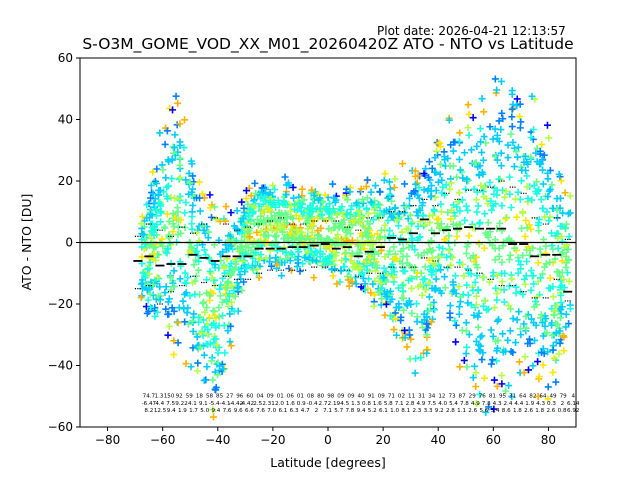 The height and width of the screenshot is (480, 640). Describe the element at coordinates (159, 404) in the screenshot. I see `bin-stat-label: 4.4` at that location.